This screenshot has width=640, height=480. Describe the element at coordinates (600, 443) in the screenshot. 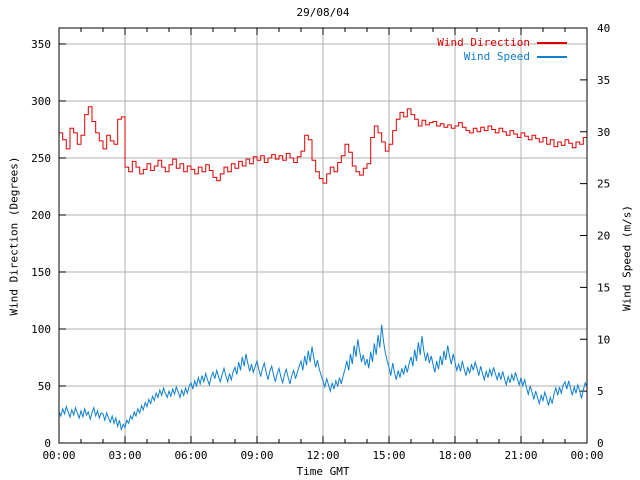

I see `right-y-tick-label: 0` at that location.